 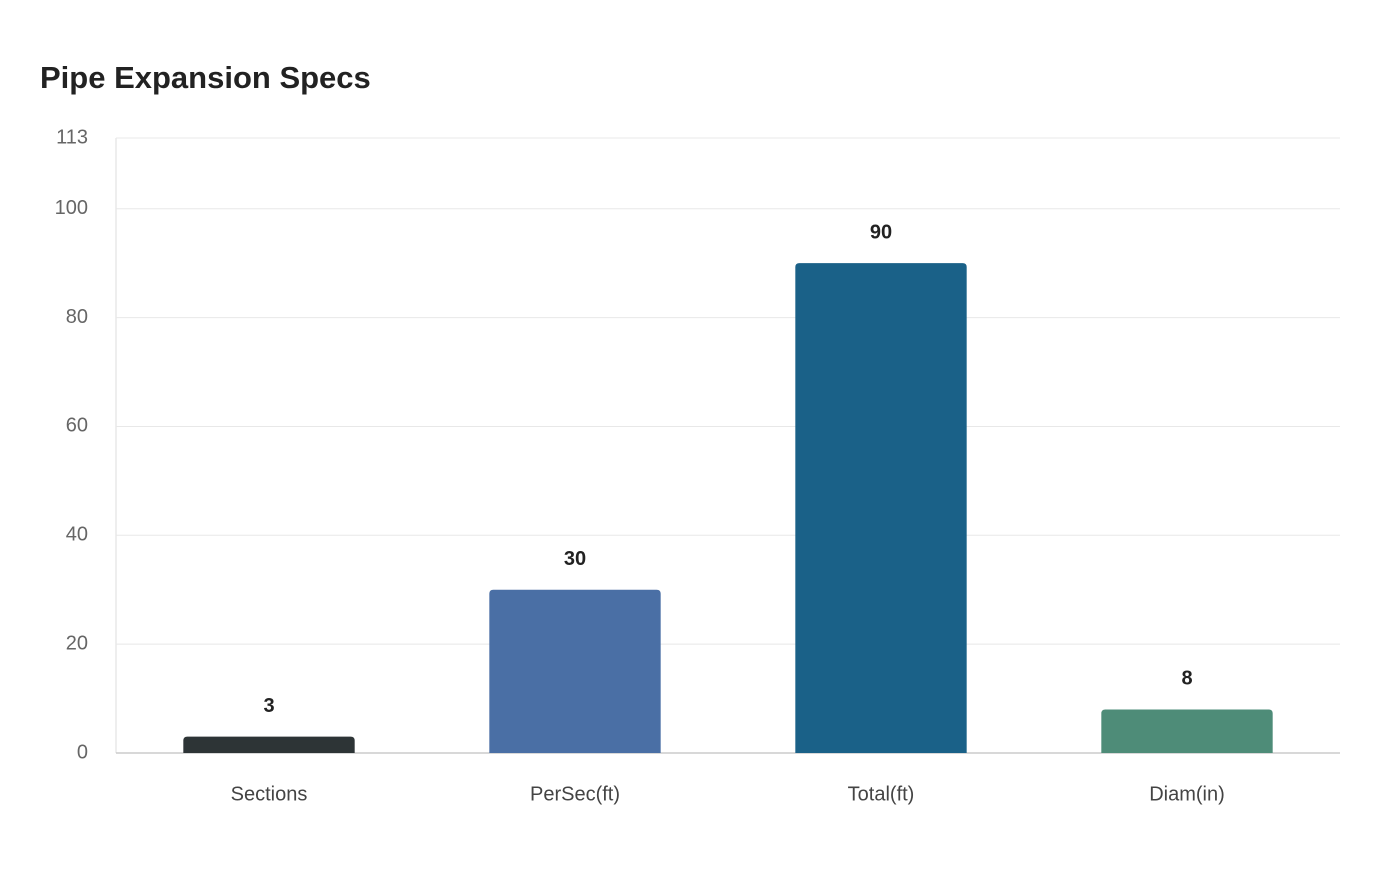 I want to click on y-tick-label: 20, so click(x=77, y=643).